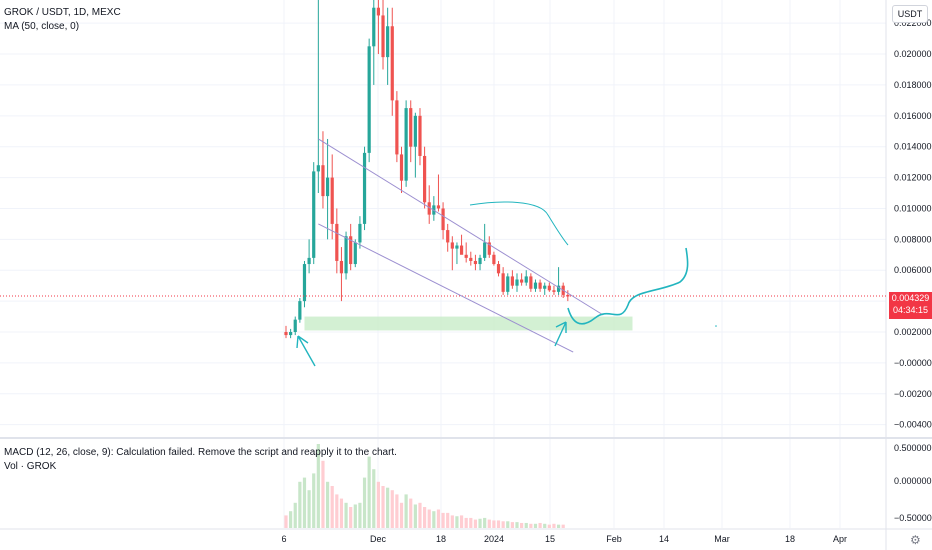 This screenshot has width=932, height=550. I want to click on time-tick: Apr, so click(840, 539).